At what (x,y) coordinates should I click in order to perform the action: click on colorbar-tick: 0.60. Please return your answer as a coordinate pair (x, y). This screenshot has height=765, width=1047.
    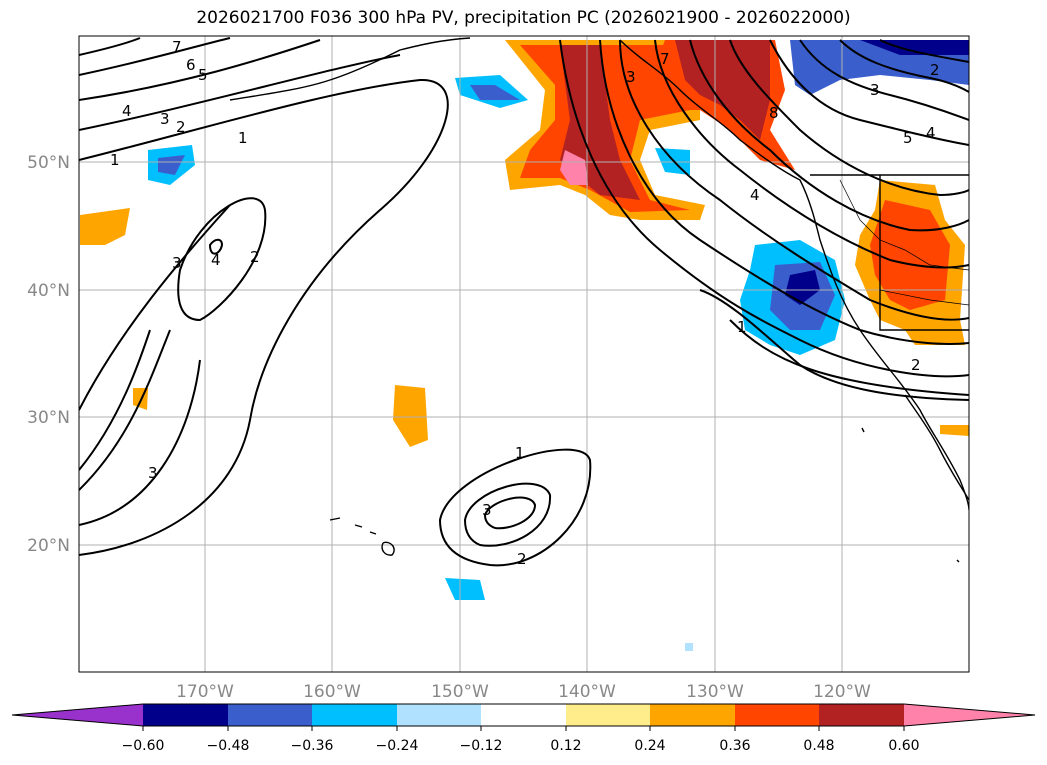
    Looking at the image, I should click on (903, 746).